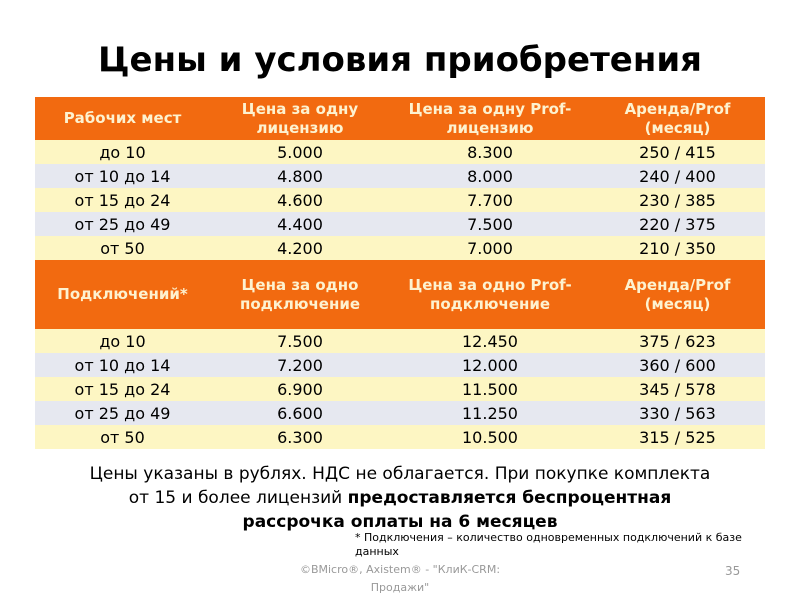 The height and width of the screenshot is (600, 800). I want to click on table-cell: 330 / 563, so click(677, 413).